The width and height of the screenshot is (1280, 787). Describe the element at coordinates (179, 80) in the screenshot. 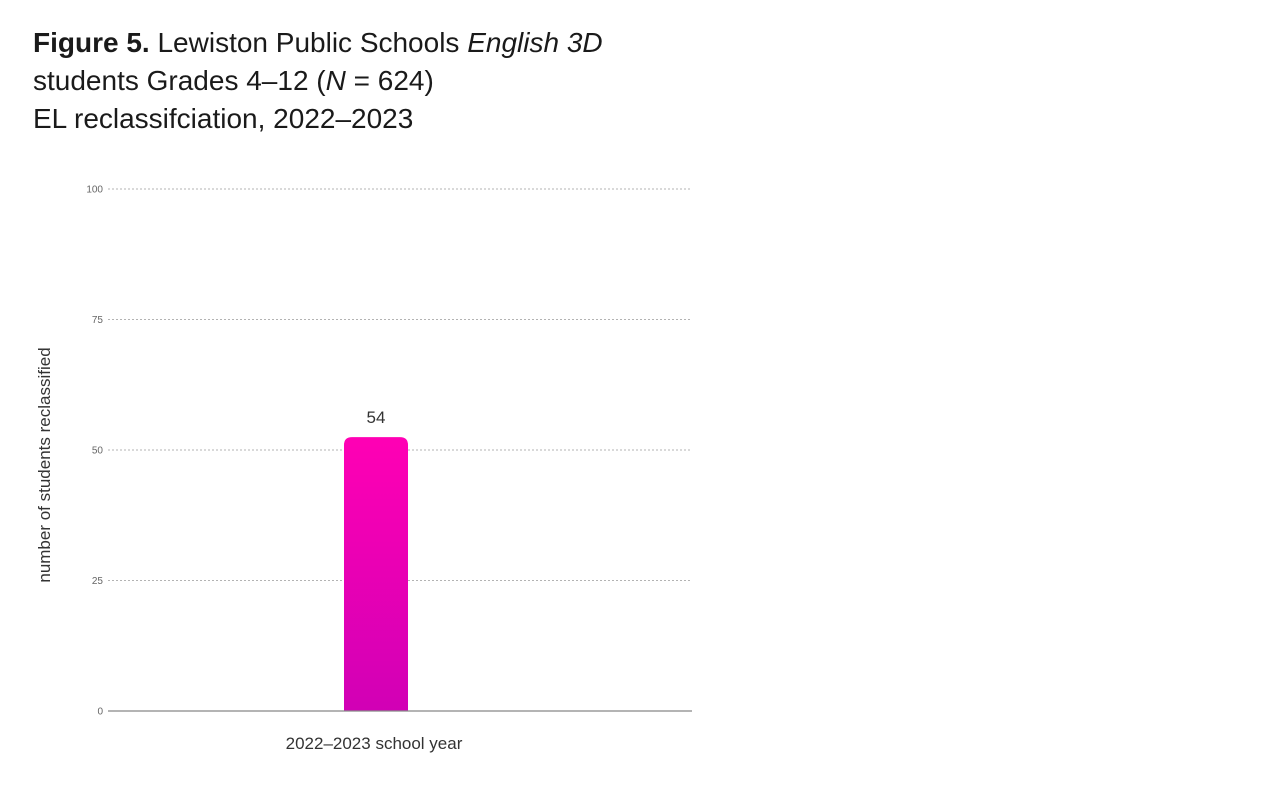

I see `title-line2-prefix: students Grades 4–12 (` at that location.